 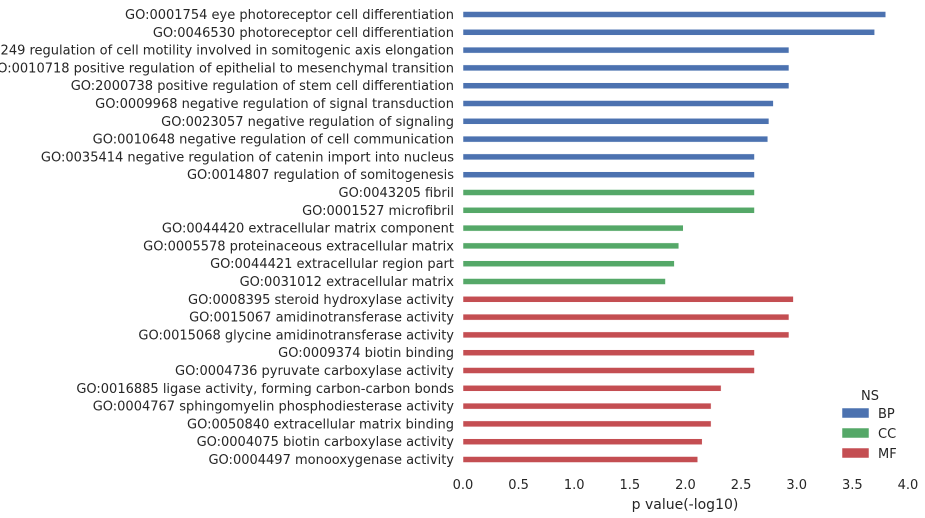 I want to click on category-label: GO:0015067 amidinotransferase activity, so click(x=321, y=318).